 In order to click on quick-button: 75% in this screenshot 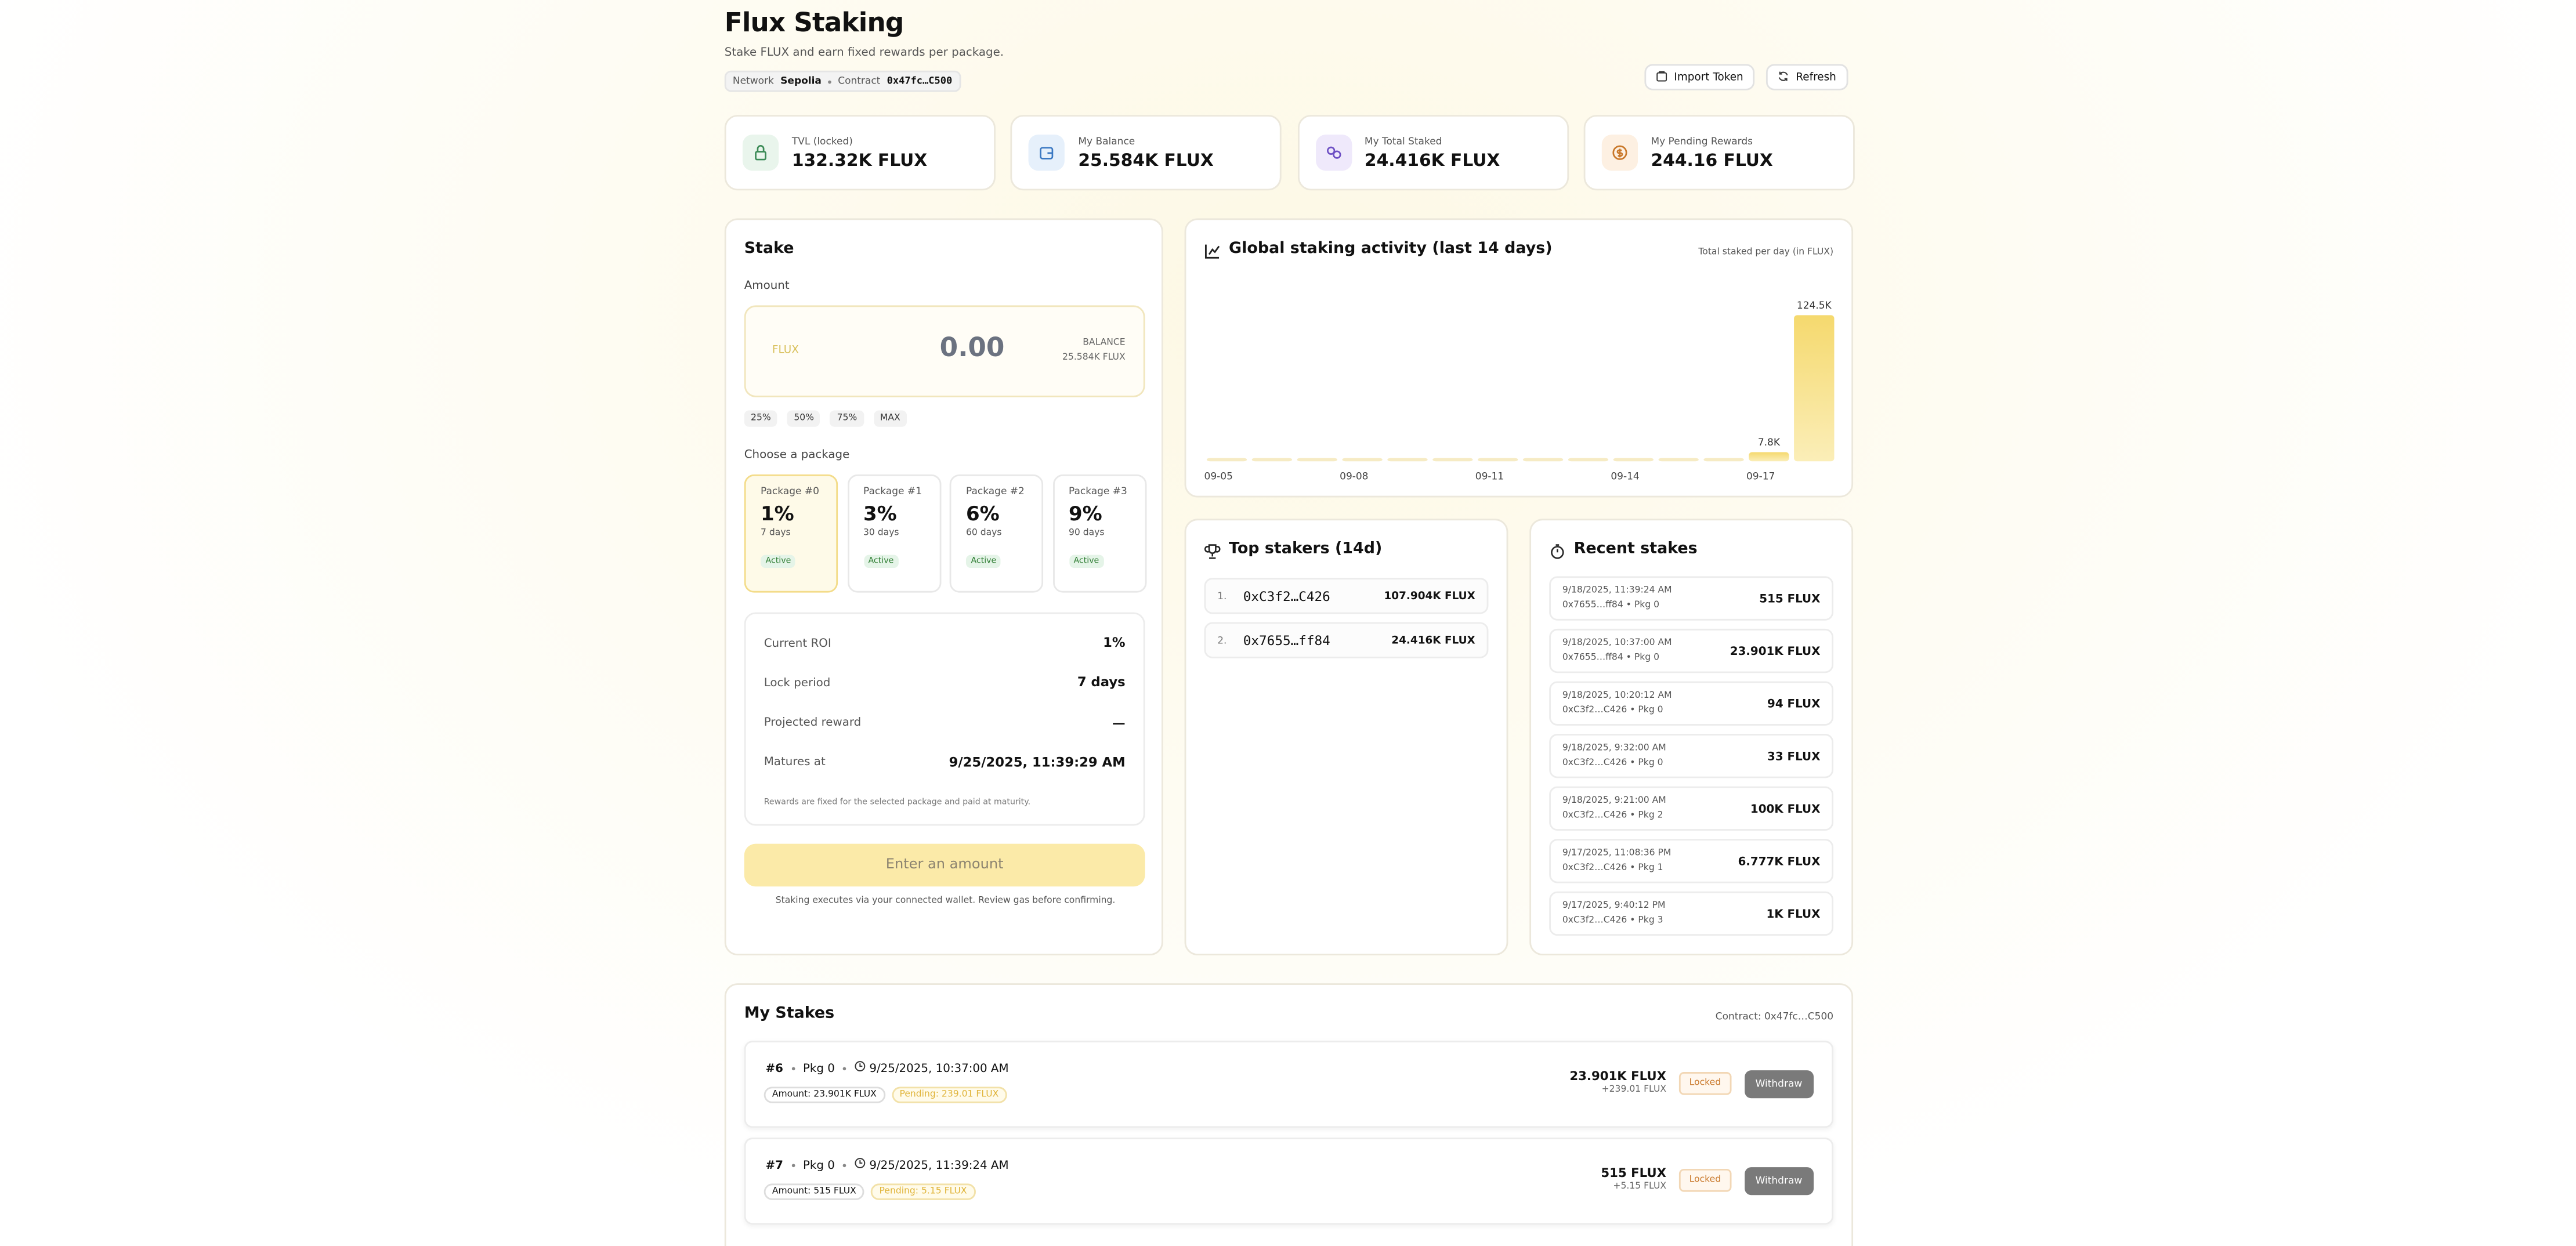, I will do `click(847, 418)`.